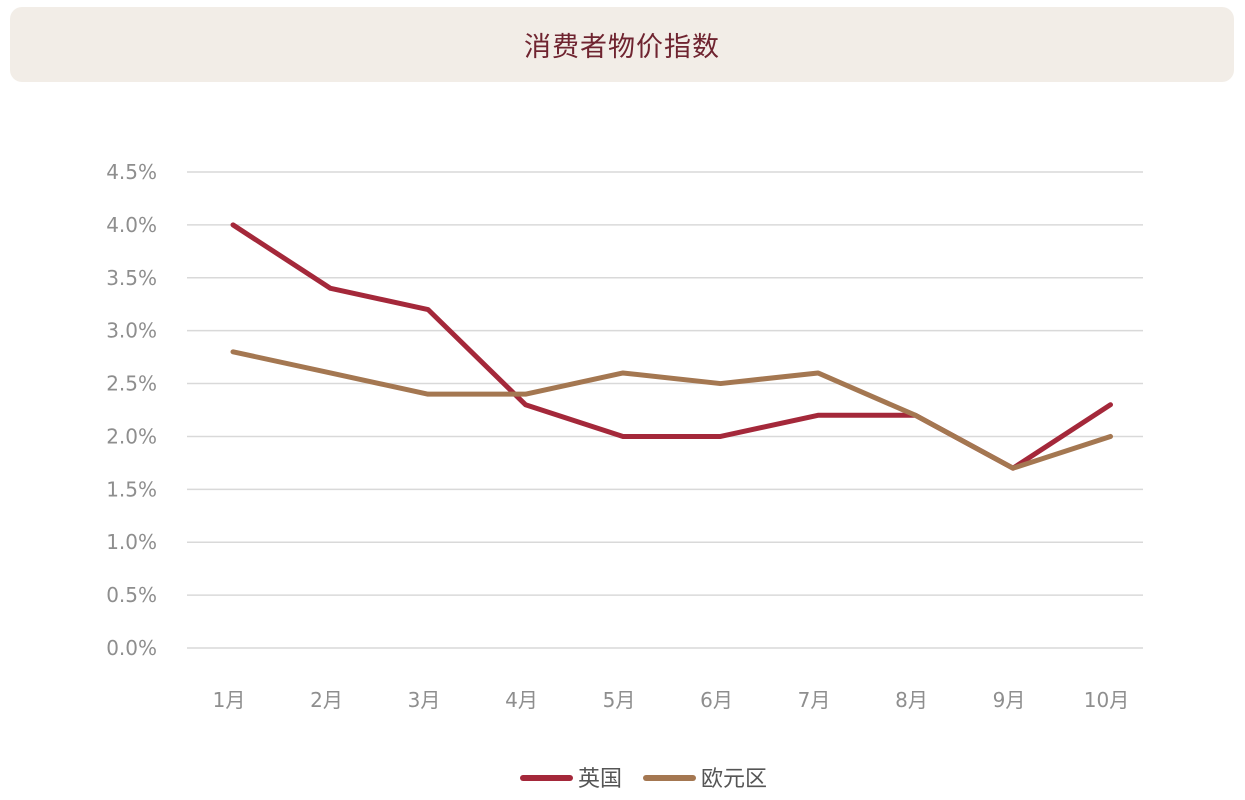 Image resolution: width=1245 pixels, height=800 pixels. I want to click on legend: 英国 欧元区, so click(643, 779).